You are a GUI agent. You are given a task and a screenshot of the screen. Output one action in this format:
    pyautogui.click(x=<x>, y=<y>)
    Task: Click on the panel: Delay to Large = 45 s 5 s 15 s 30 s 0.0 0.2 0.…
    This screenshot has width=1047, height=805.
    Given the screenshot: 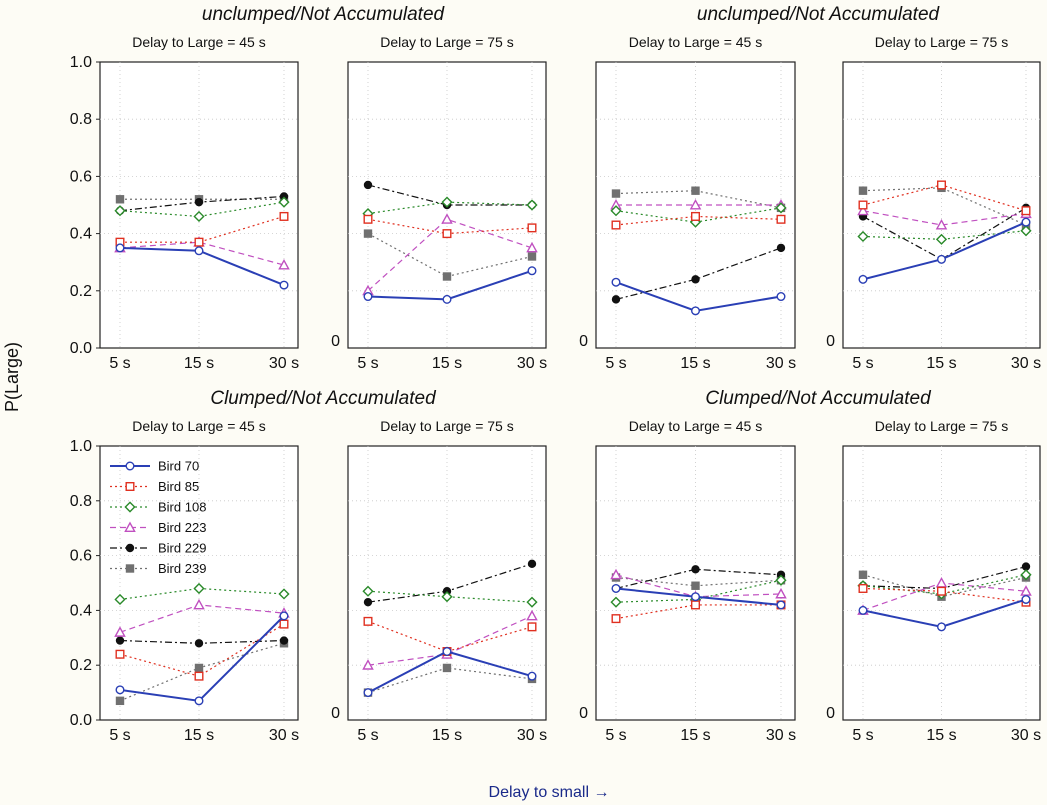 What is the action you would take?
    pyautogui.click(x=184, y=581)
    